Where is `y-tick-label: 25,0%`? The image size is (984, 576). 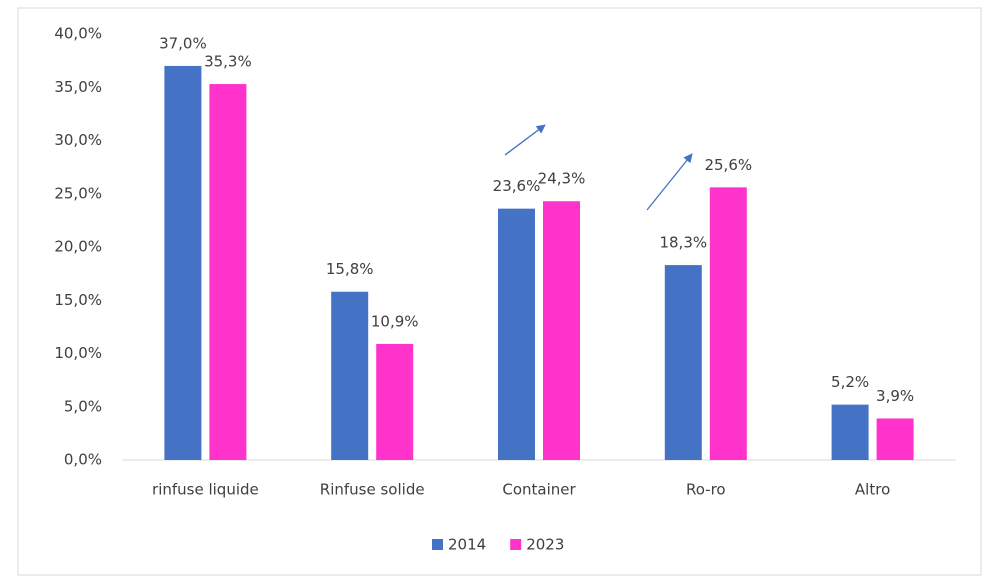
y-tick-label: 25,0% is located at coordinates (78, 193).